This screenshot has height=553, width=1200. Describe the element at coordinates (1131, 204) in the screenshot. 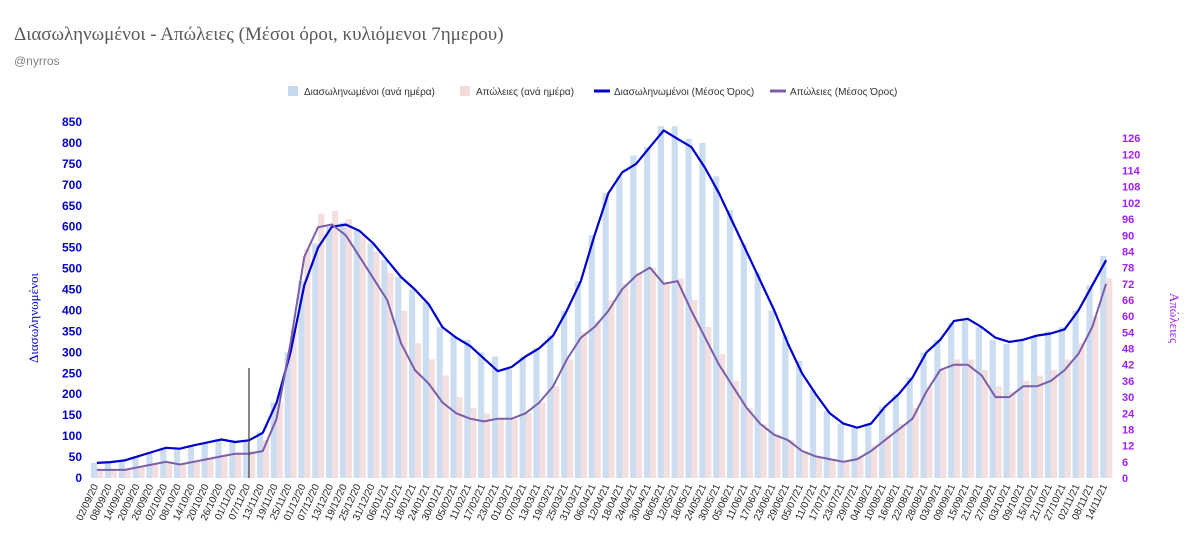

I see `y-right-tick-label: 102` at that location.